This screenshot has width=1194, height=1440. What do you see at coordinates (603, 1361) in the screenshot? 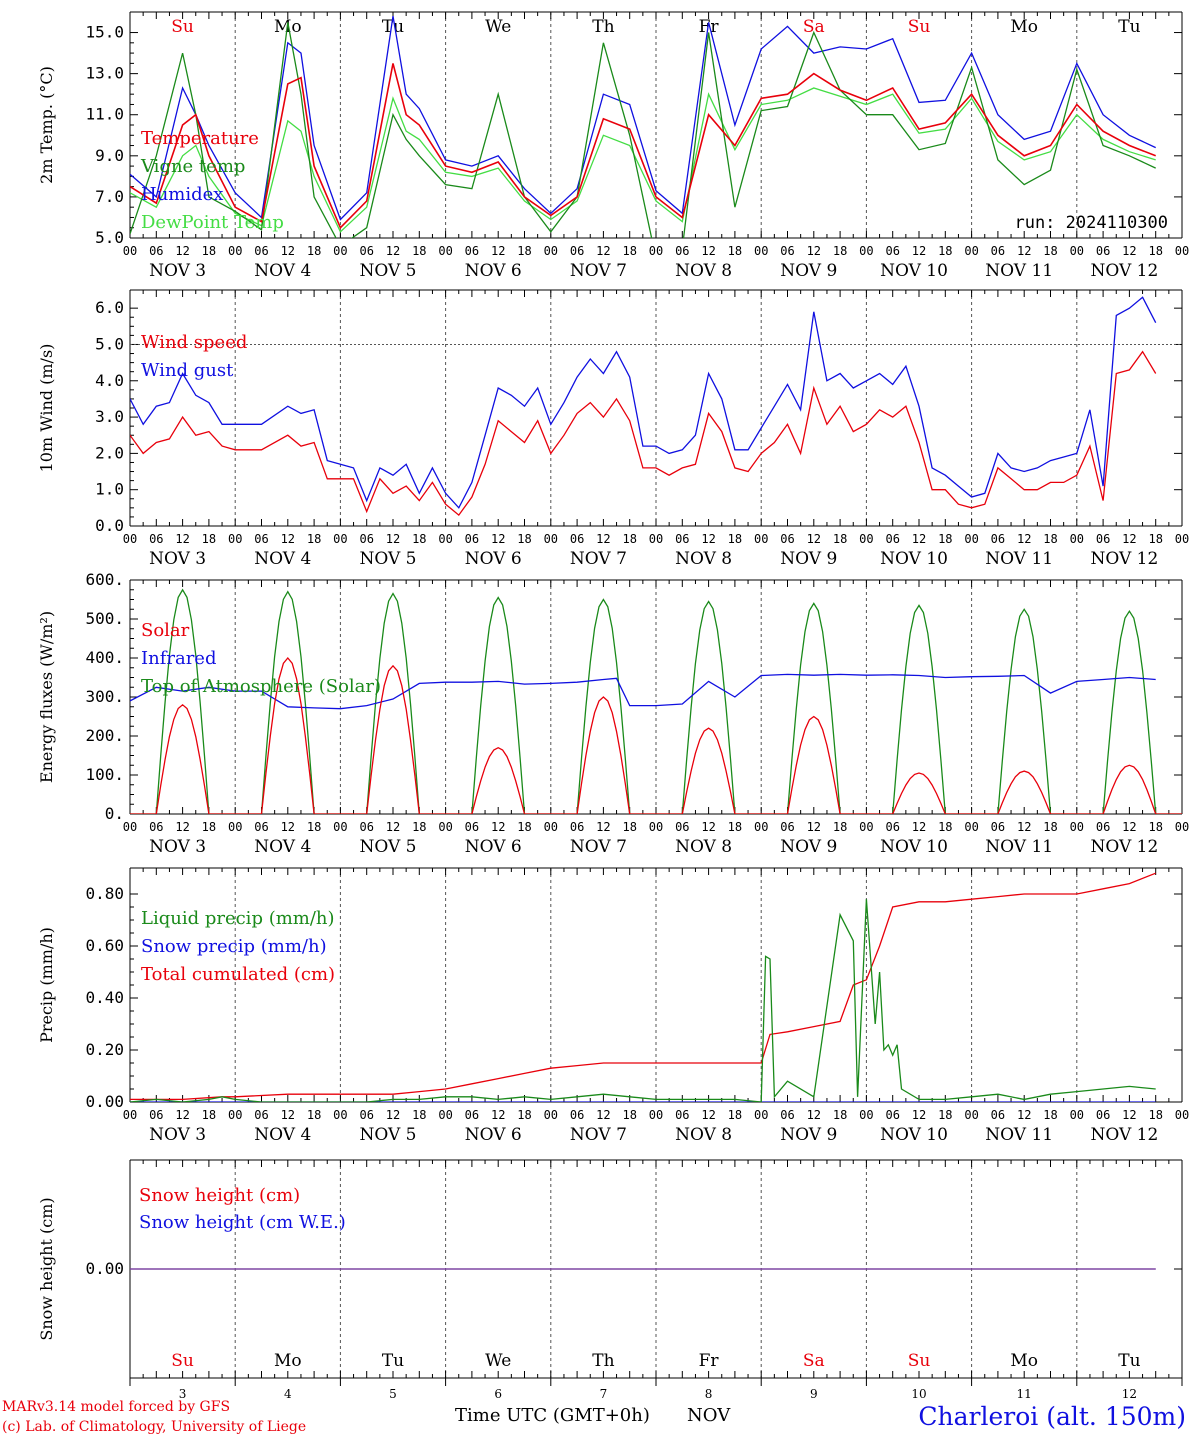
I see `day-label: Th` at bounding box center [603, 1361].